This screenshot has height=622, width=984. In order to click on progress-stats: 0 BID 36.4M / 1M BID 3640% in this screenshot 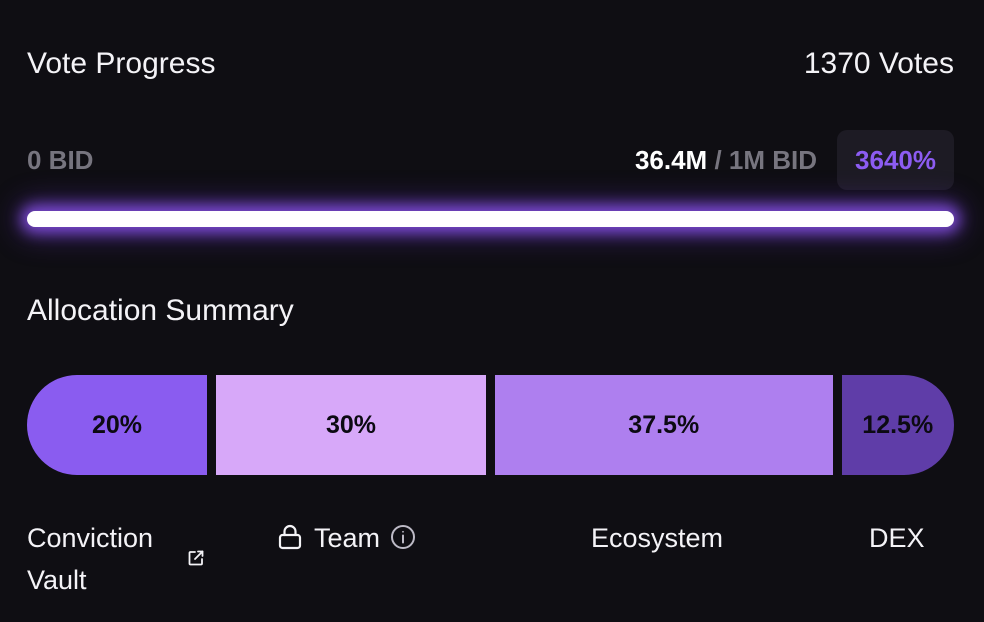, I will do `click(490, 160)`.